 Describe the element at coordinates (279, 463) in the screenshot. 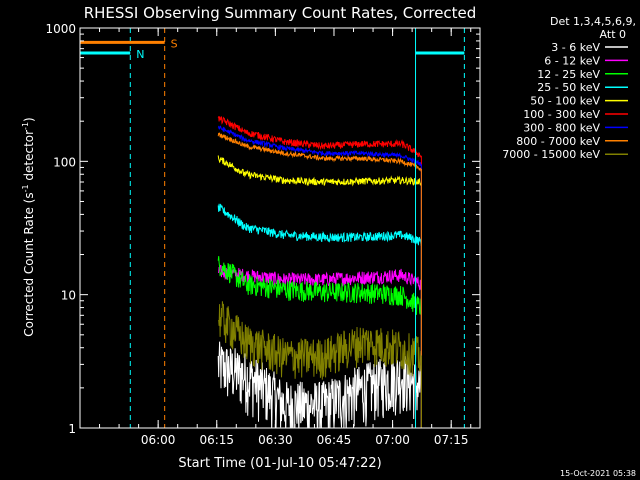

I see `x-axis-label: Start Time (01-Jul-10 05:47:22)` at that location.